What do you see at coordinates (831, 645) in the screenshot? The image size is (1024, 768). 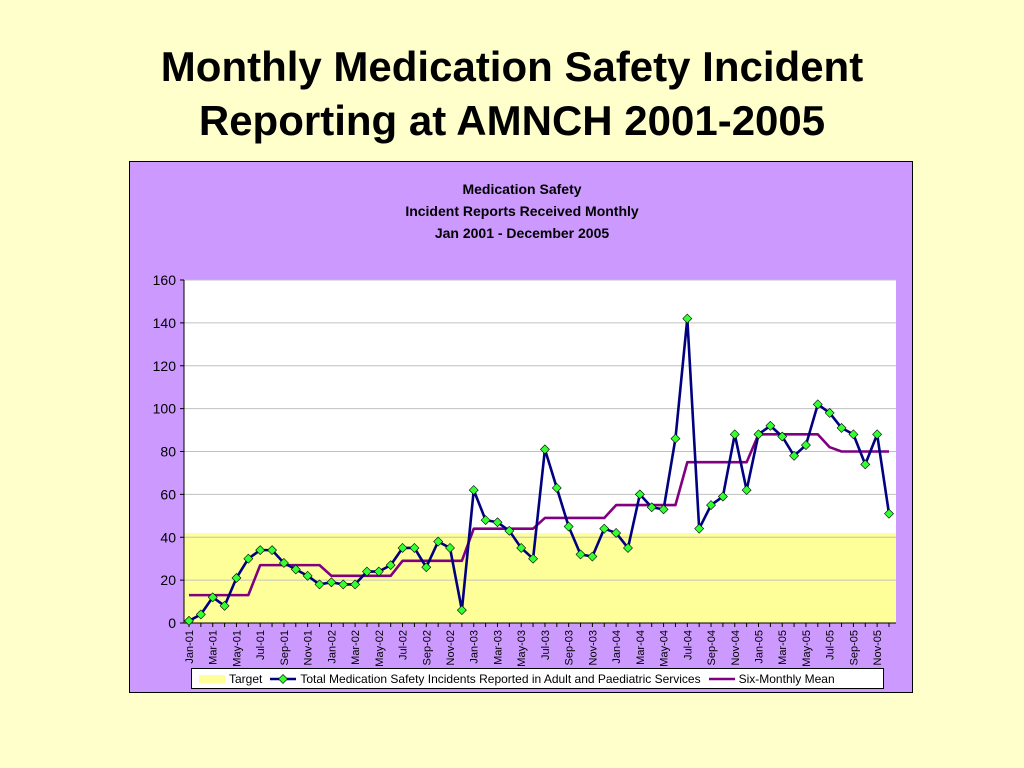 I see `x-tick-label: Jul-05` at bounding box center [831, 645].